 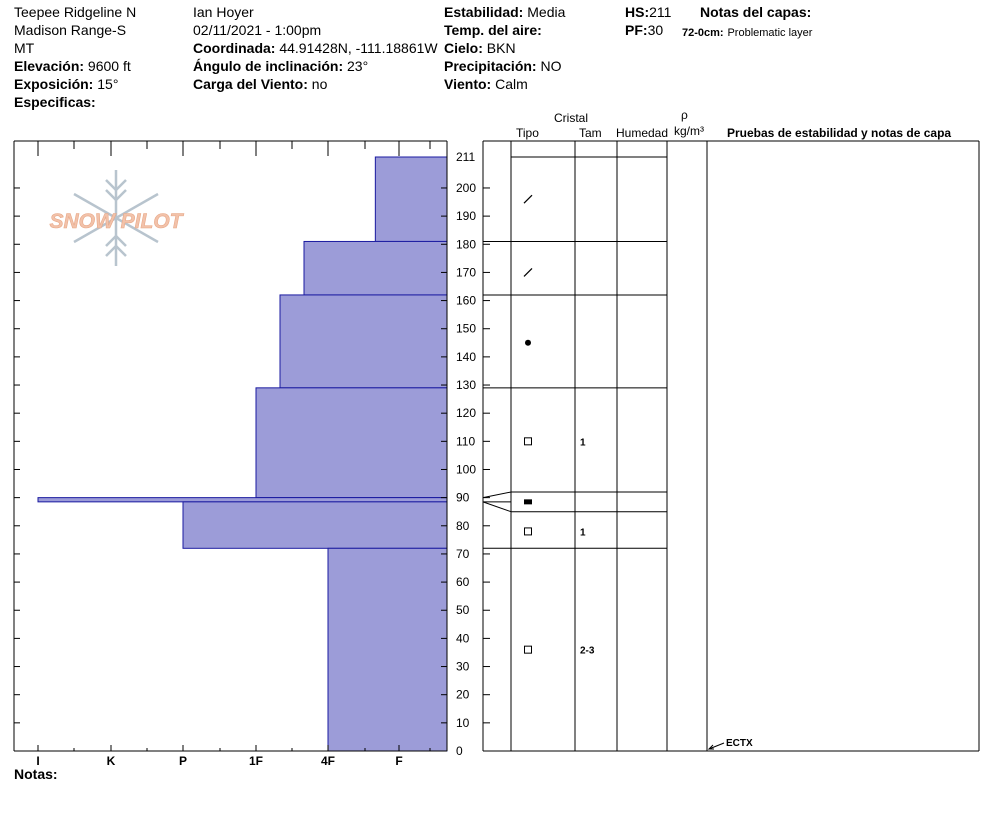 I want to click on depth-label-110: 110, so click(x=465, y=441).